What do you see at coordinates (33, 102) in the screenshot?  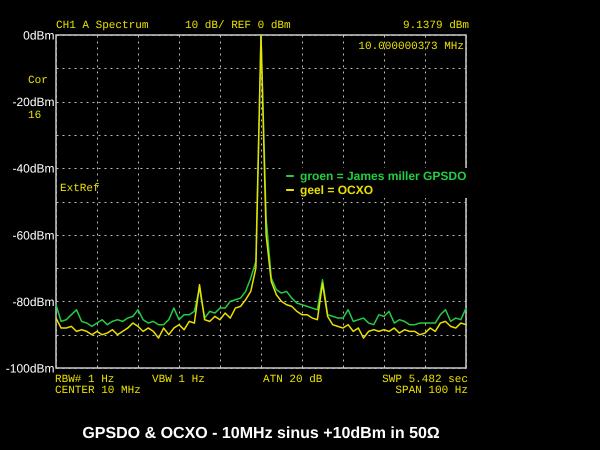 I see `y-tick-label: -20dBm` at bounding box center [33, 102].